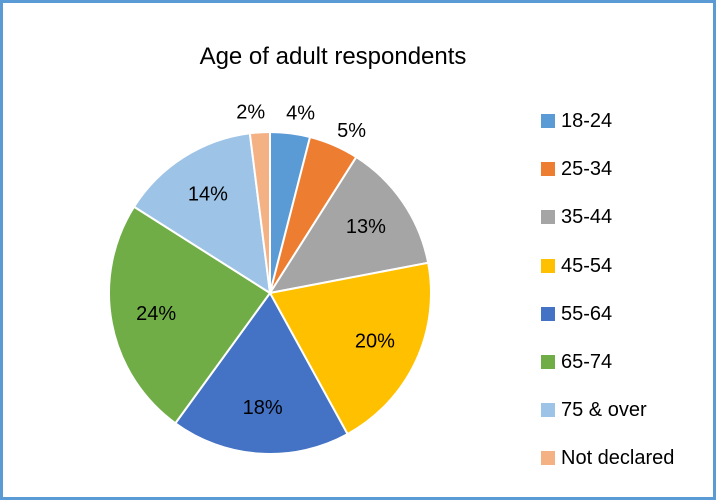 This screenshot has width=716, height=503. What do you see at coordinates (618, 458) in the screenshot?
I see `legend-label: Not declared` at bounding box center [618, 458].